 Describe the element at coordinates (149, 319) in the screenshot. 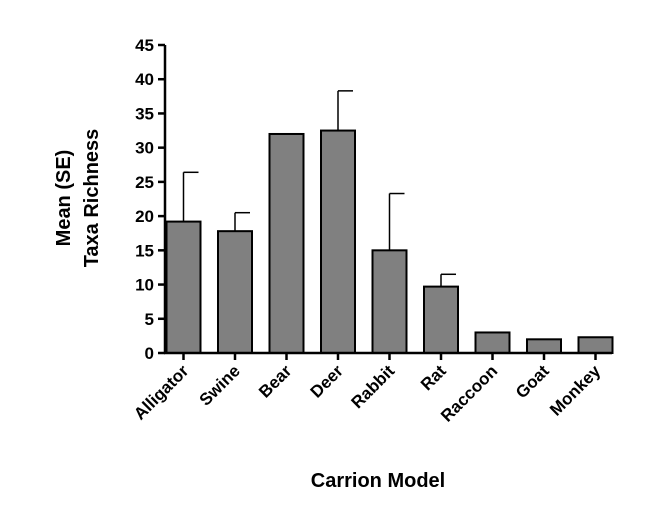

I see `y-tick-label: 5` at that location.